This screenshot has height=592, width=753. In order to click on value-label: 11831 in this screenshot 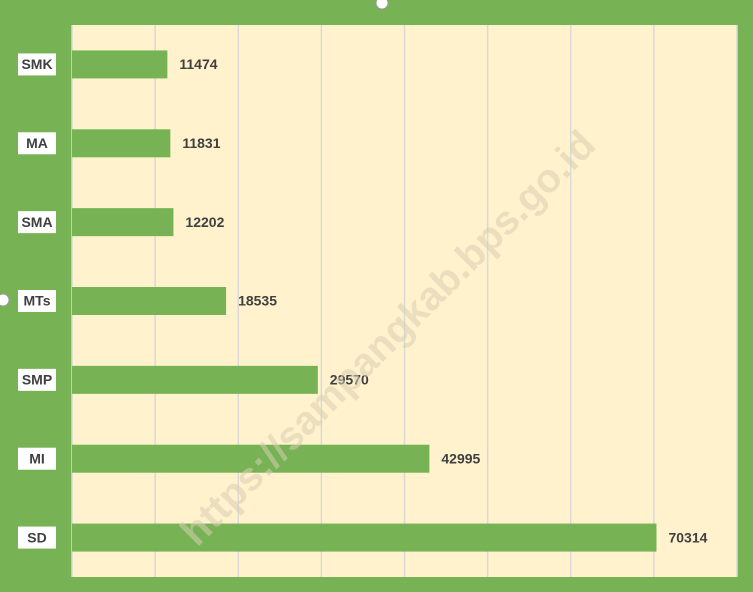, I will do `click(201, 143)`.